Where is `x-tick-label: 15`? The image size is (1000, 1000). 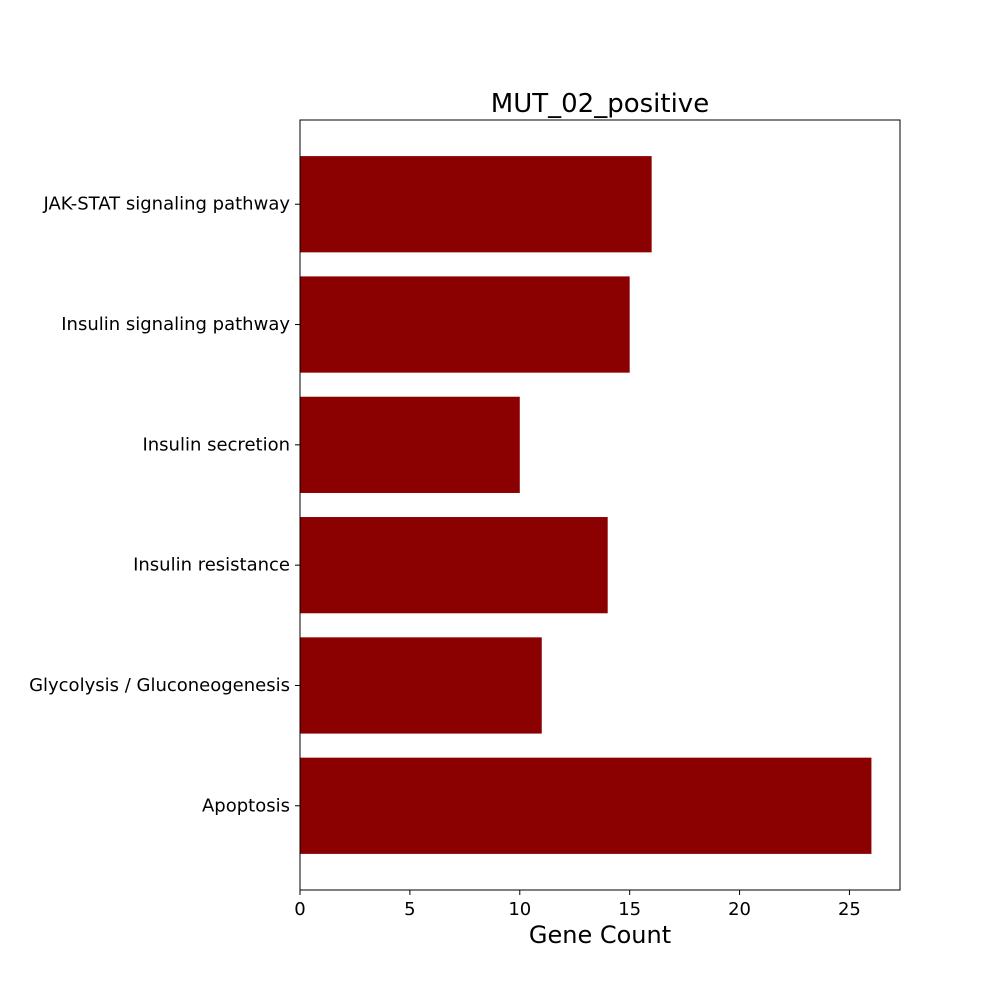 x-tick-label: 15 is located at coordinates (629, 909).